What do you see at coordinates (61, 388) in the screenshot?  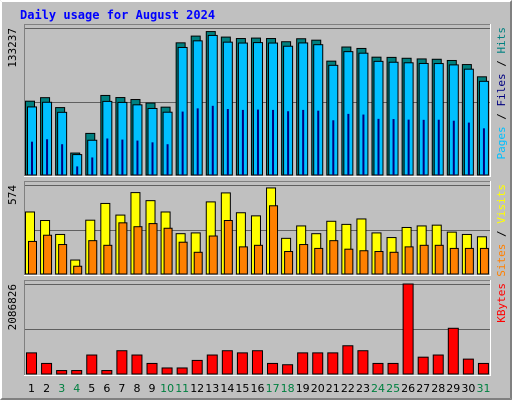 I see `x-tick-label: 3` at bounding box center [61, 388].